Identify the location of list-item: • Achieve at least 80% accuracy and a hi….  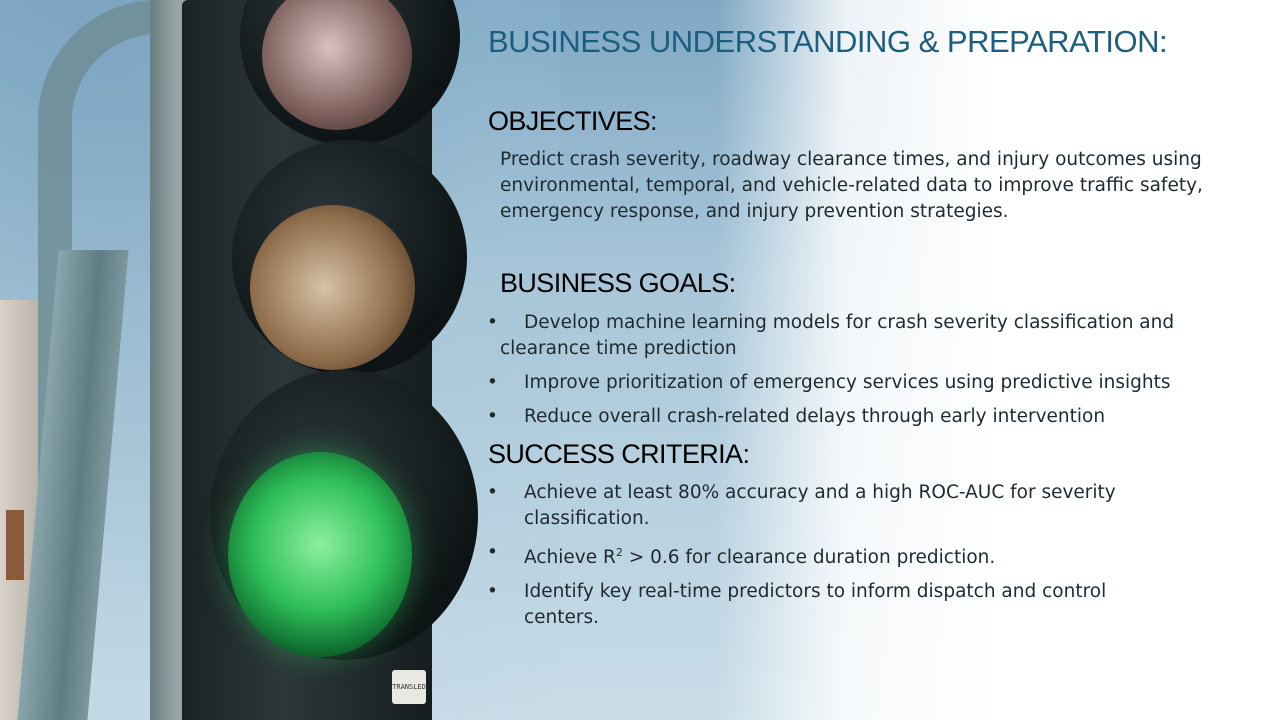
(837, 506).